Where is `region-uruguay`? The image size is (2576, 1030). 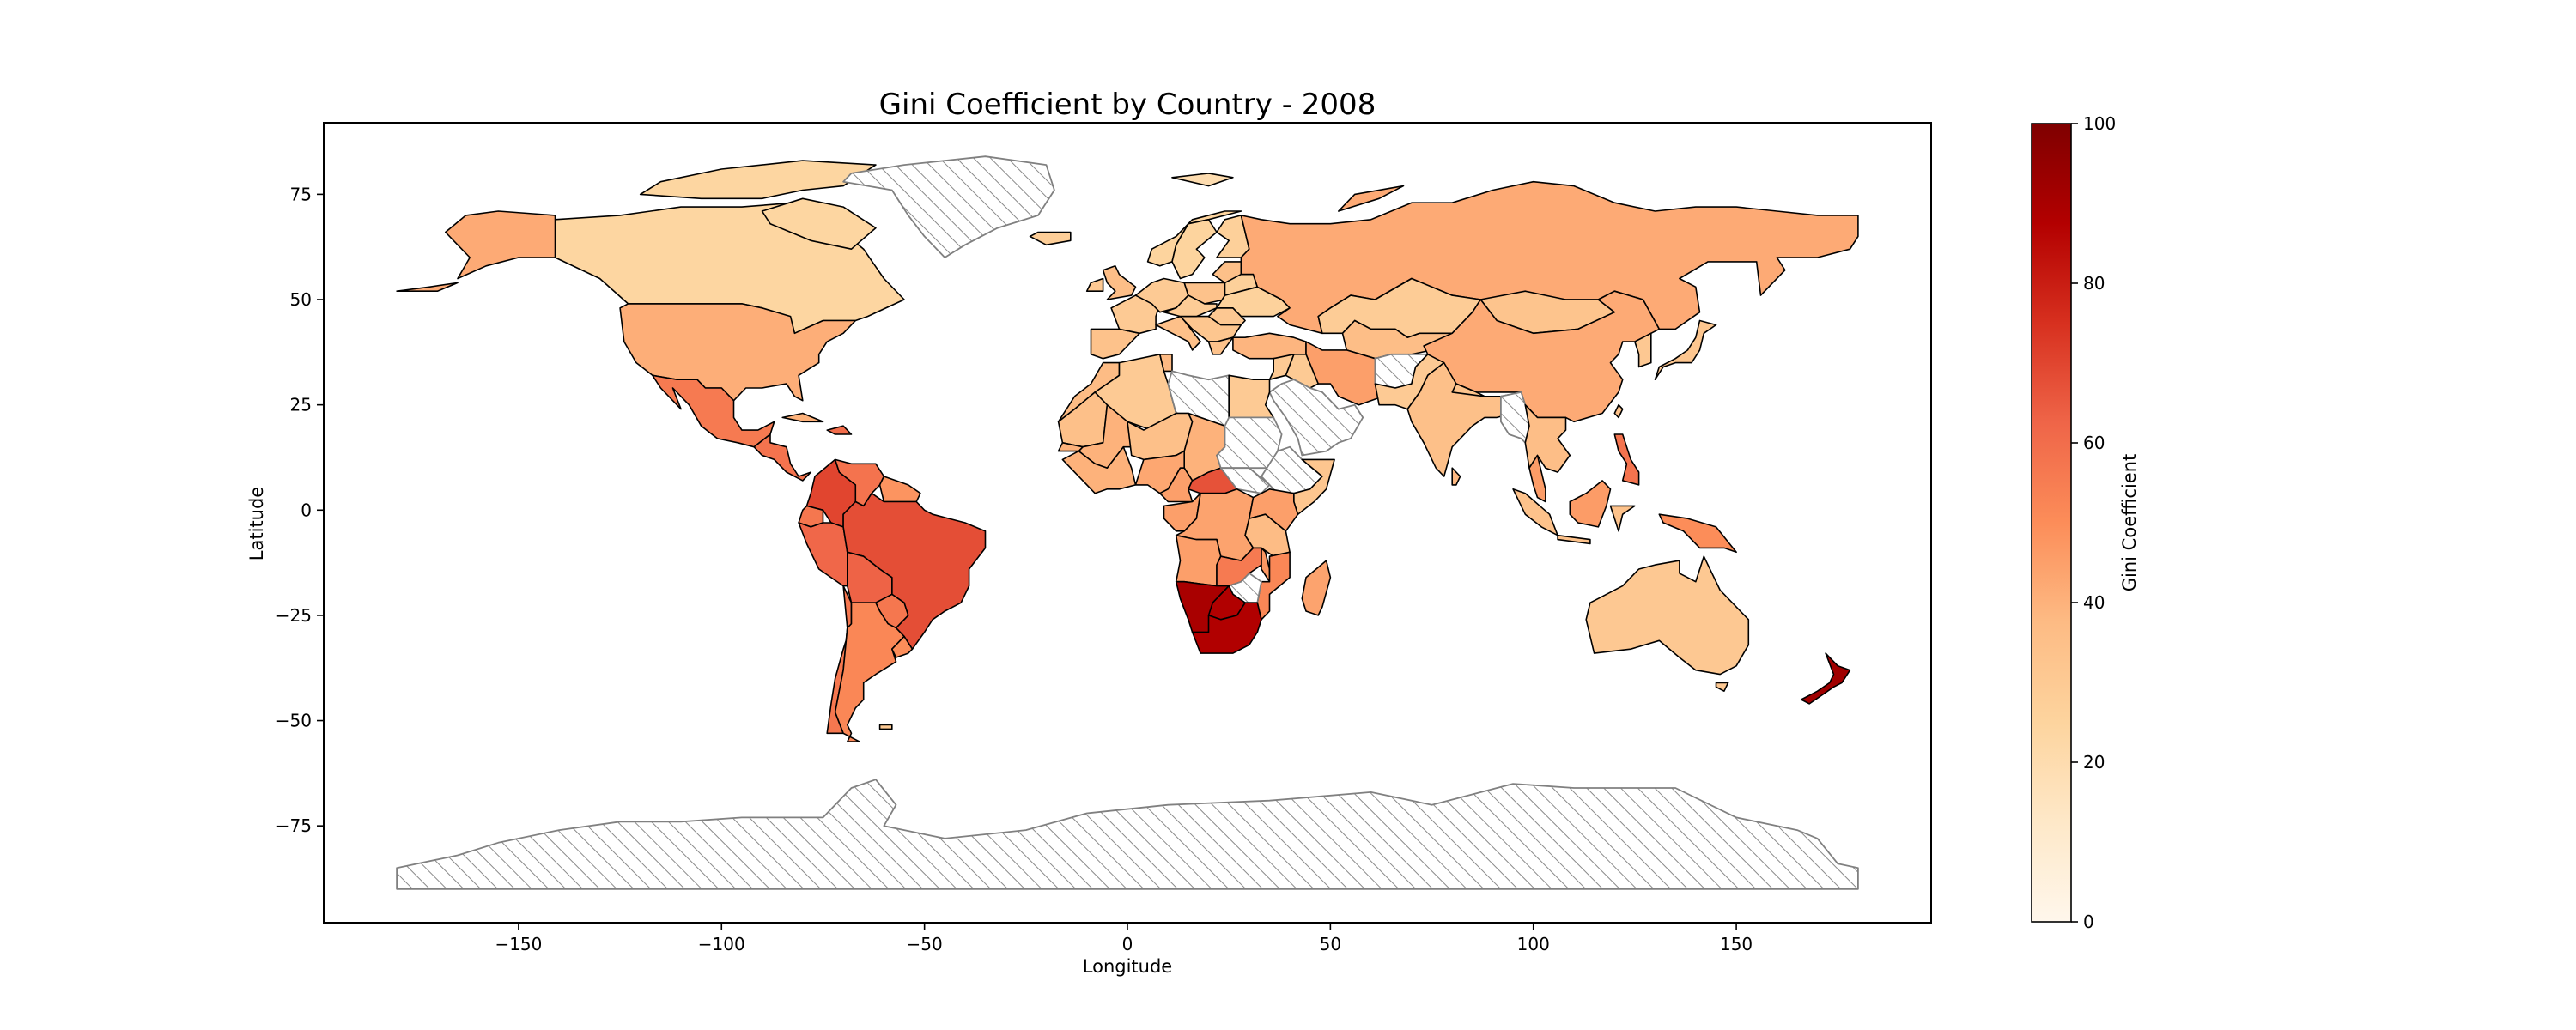
region-uruguay is located at coordinates (903, 646).